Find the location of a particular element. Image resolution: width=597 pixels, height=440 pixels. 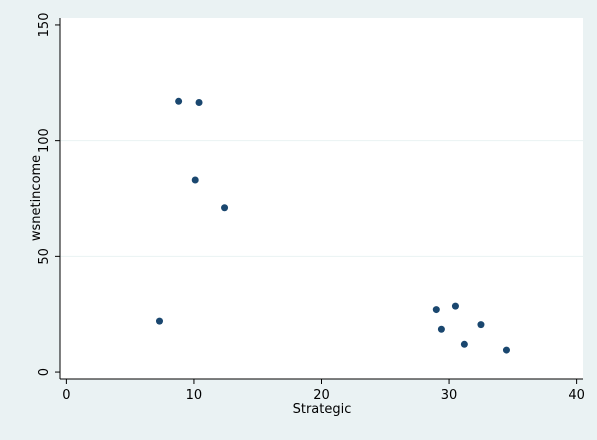

y-tick-label: 50 is located at coordinates (44, 256).